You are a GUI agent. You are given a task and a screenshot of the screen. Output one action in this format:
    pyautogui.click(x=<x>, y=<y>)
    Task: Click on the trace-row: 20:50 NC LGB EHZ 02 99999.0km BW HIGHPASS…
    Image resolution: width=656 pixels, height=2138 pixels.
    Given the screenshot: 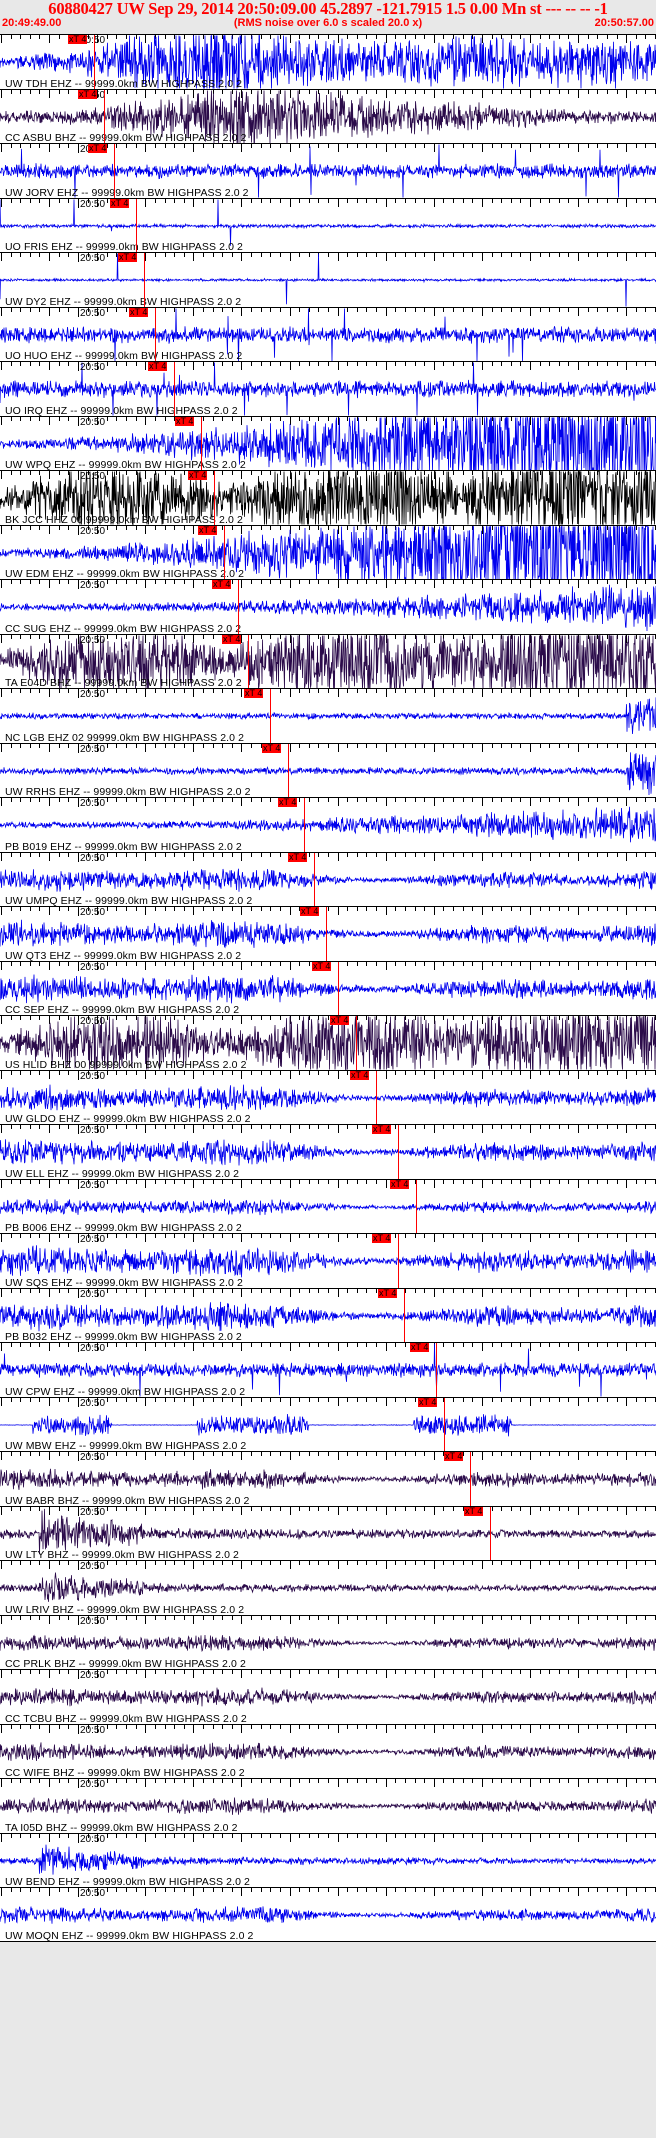 What is the action you would take?
    pyautogui.click(x=328, y=715)
    